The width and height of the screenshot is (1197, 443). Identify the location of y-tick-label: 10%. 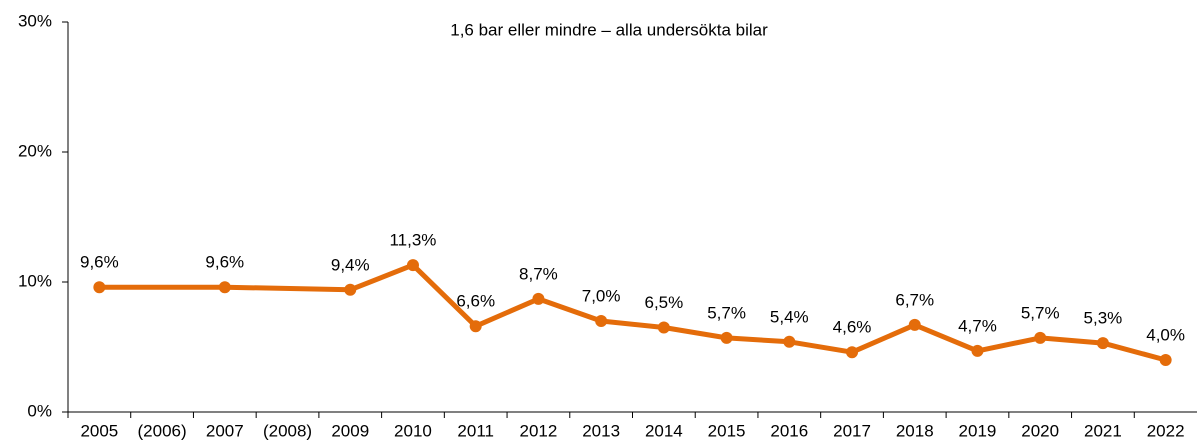
(35, 280).